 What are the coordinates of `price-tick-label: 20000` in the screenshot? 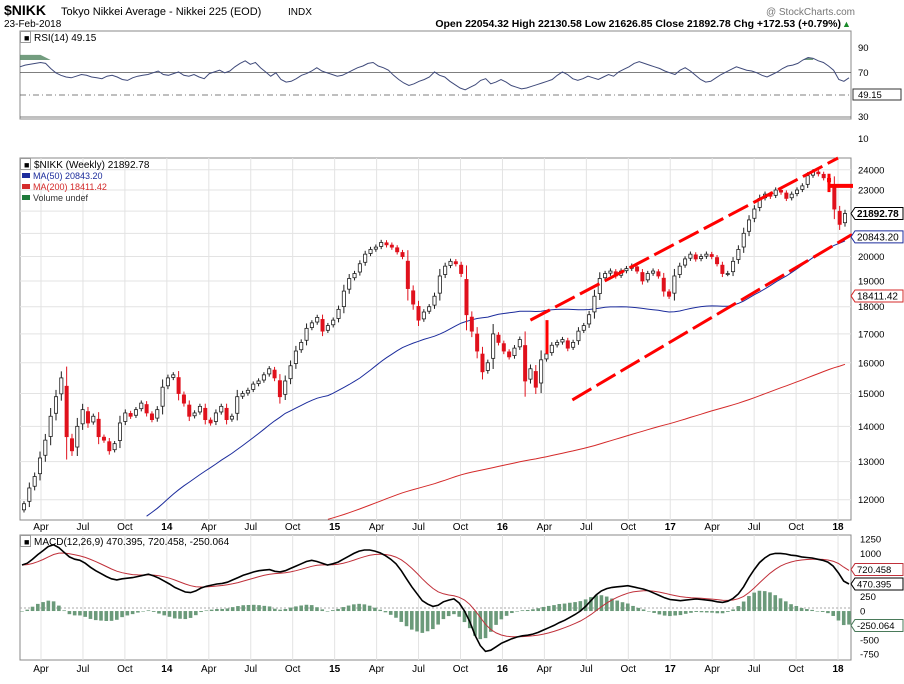 It's located at (871, 257).